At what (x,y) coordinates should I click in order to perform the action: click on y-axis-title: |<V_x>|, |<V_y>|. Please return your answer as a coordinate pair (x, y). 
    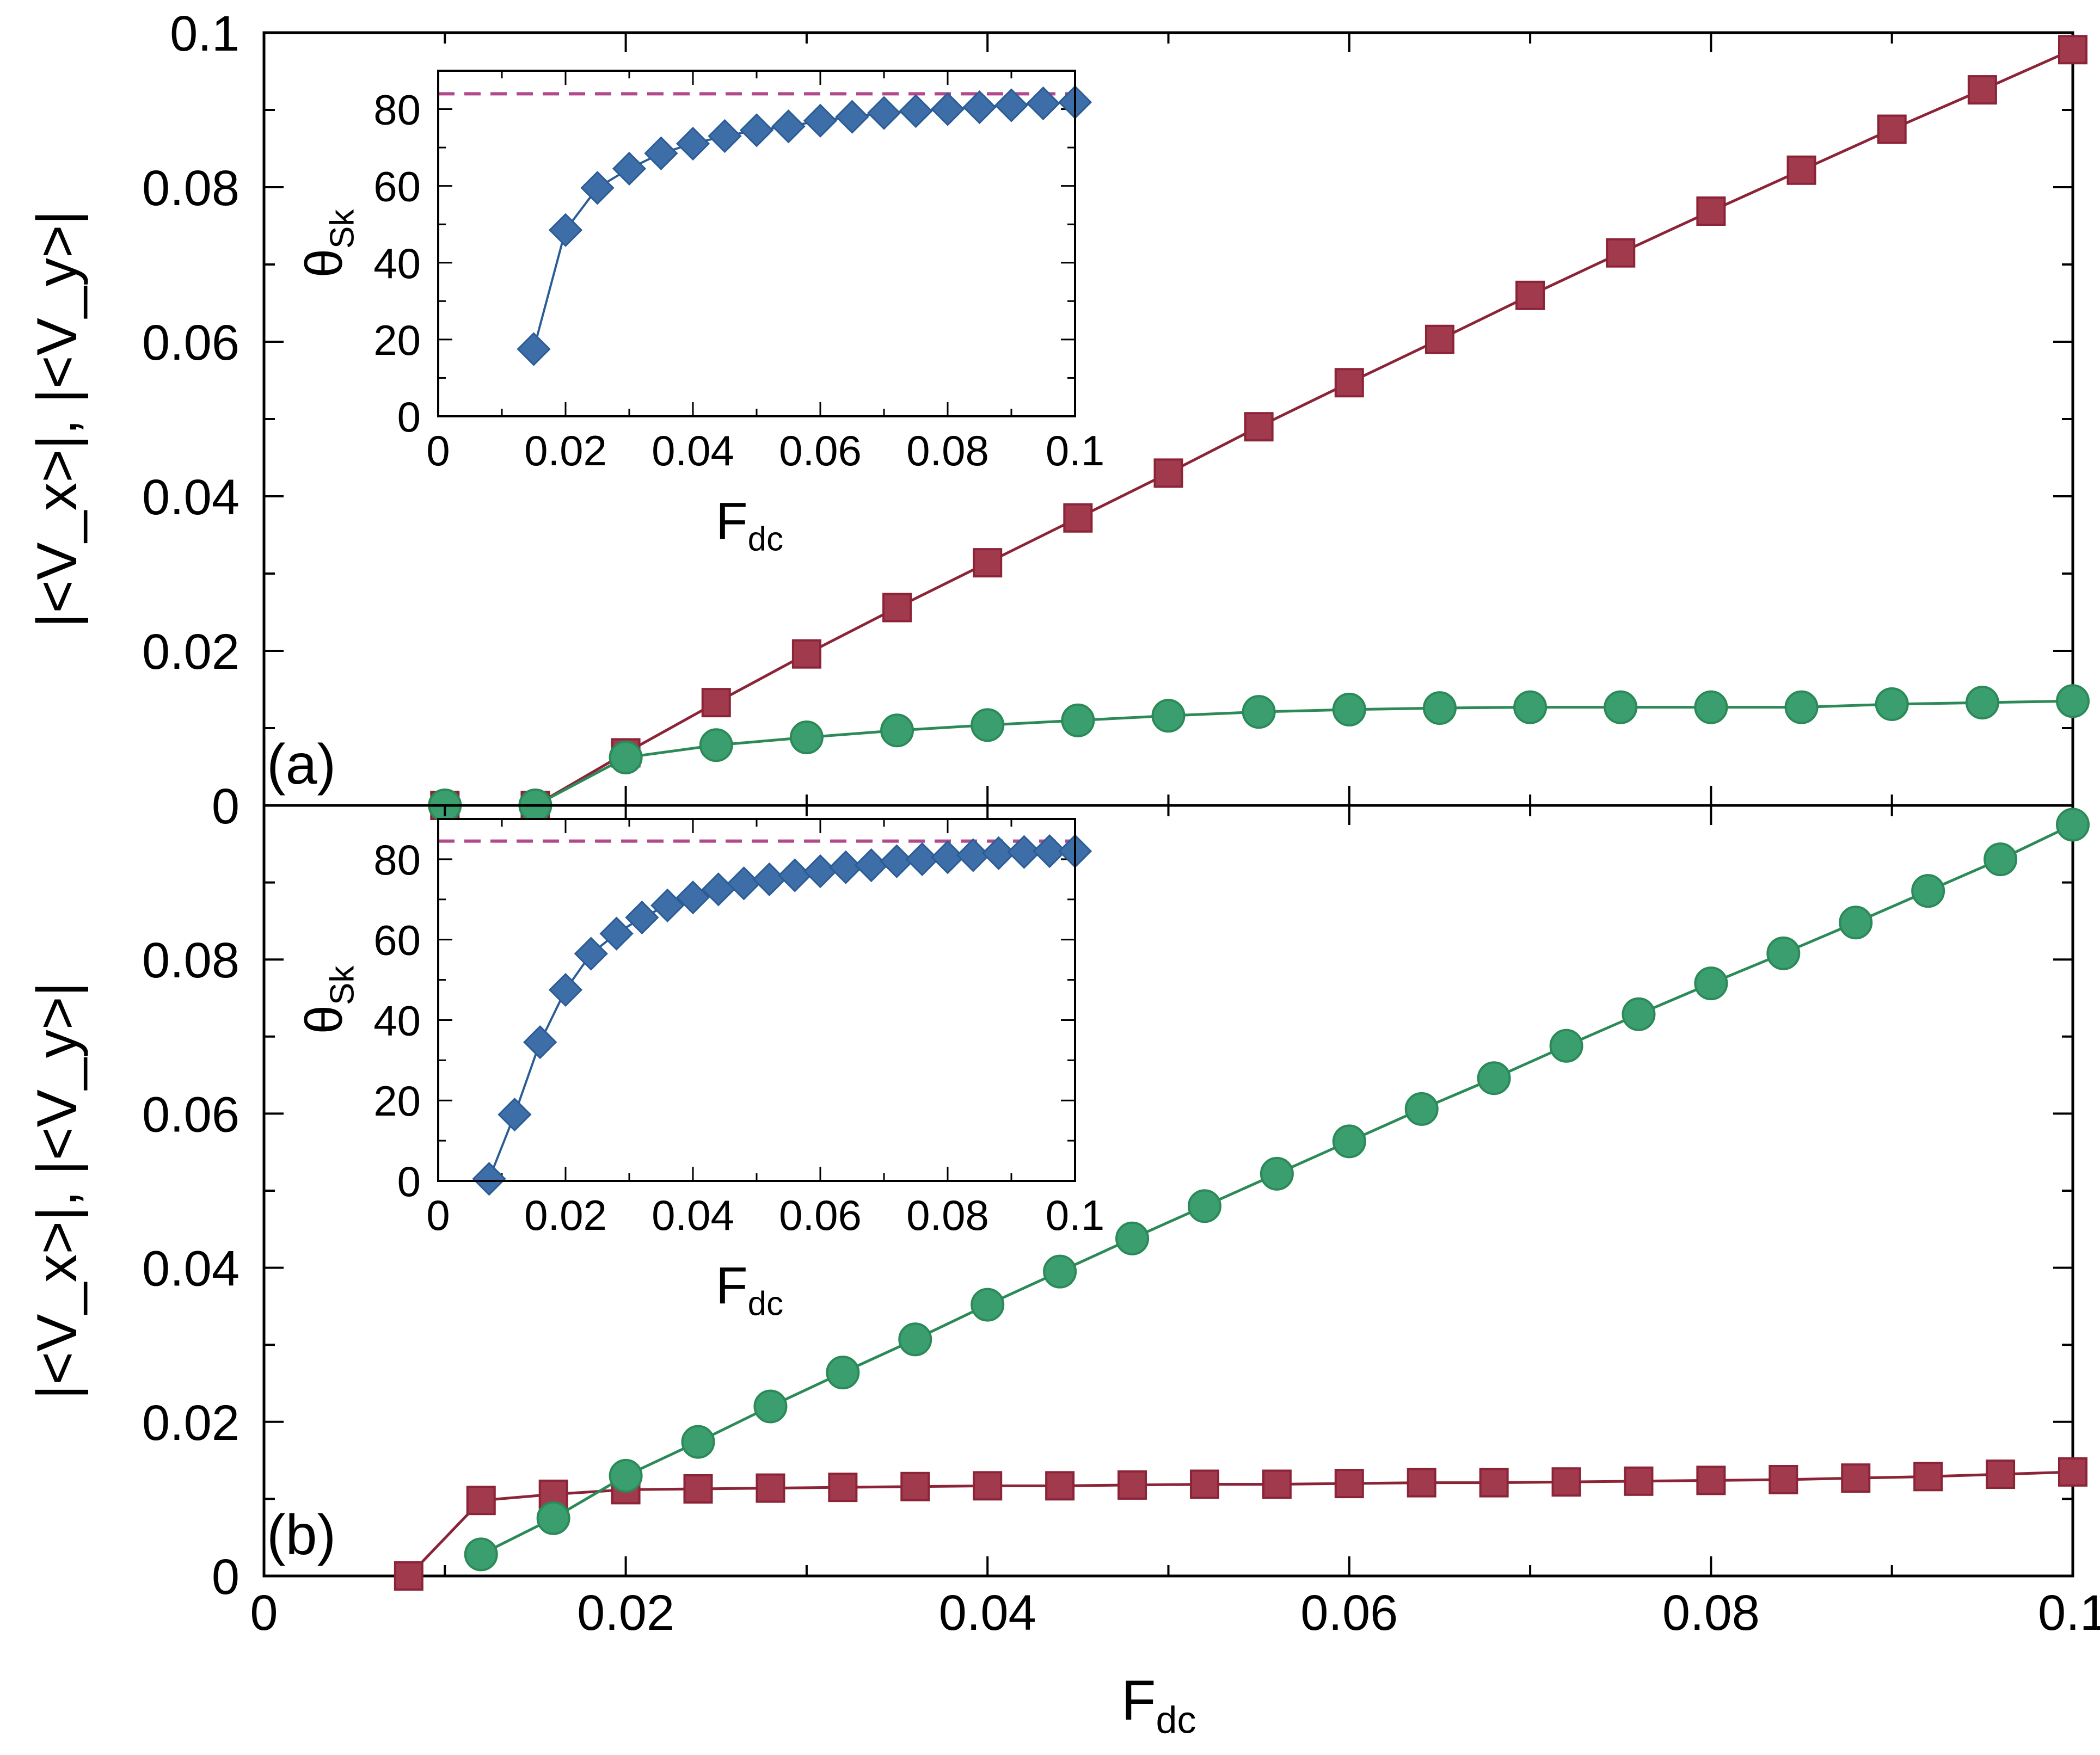
    Looking at the image, I should click on (57, 419).